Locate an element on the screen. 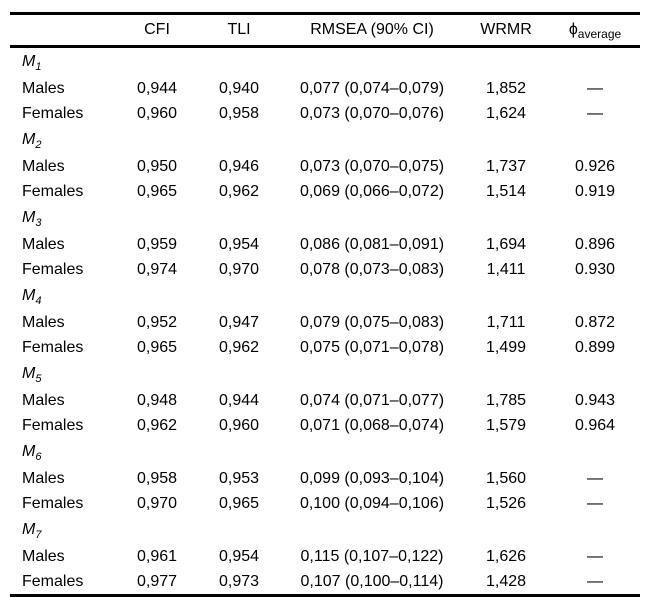 The height and width of the screenshot is (597, 651). model-label: M7 is located at coordinates (32, 531).